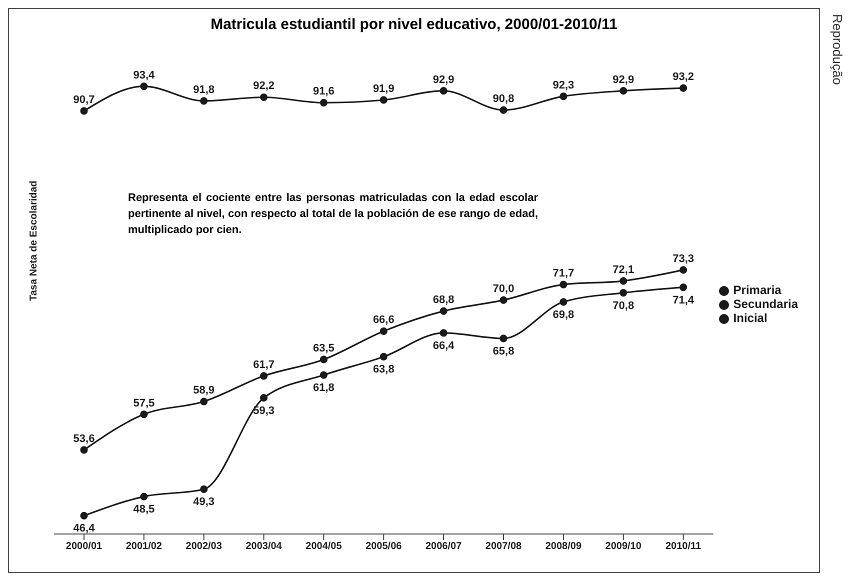  Describe the element at coordinates (503, 99) in the screenshot. I see `data-label: 90,8` at that location.